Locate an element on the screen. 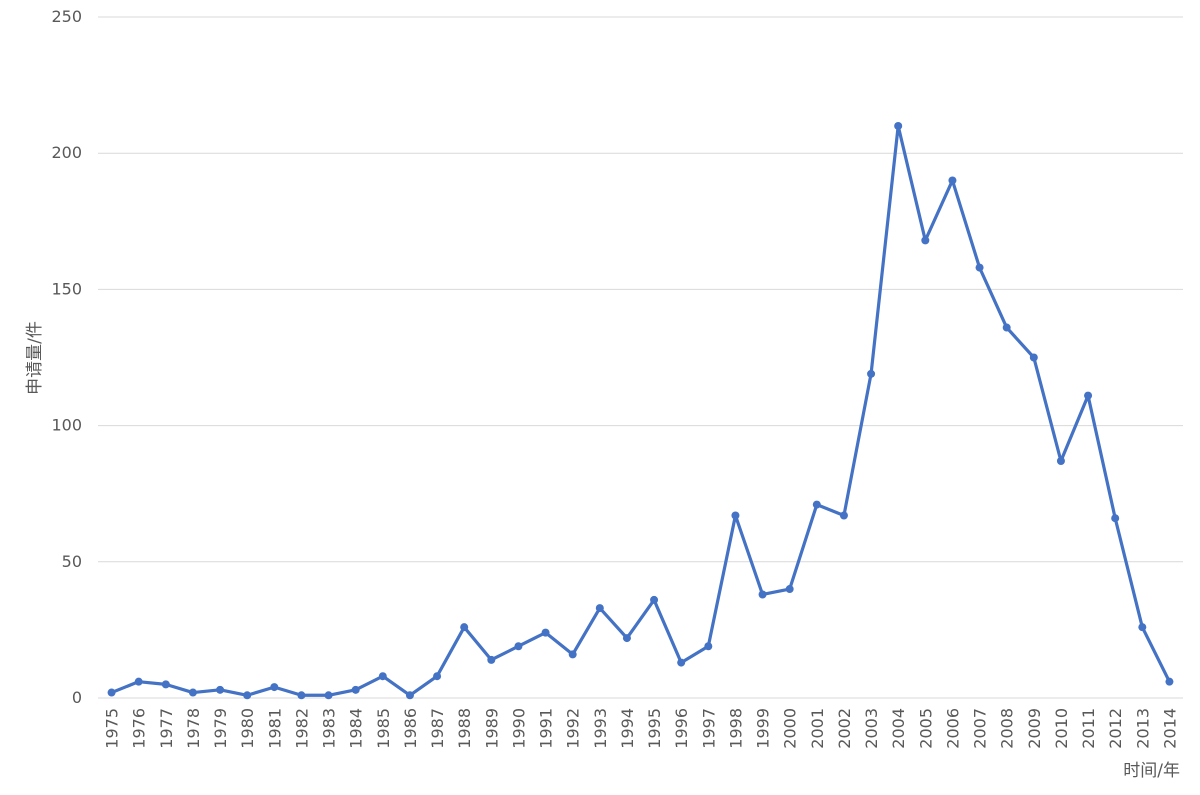 The height and width of the screenshot is (795, 1200). y-tick-label: 200 is located at coordinates (66, 152).